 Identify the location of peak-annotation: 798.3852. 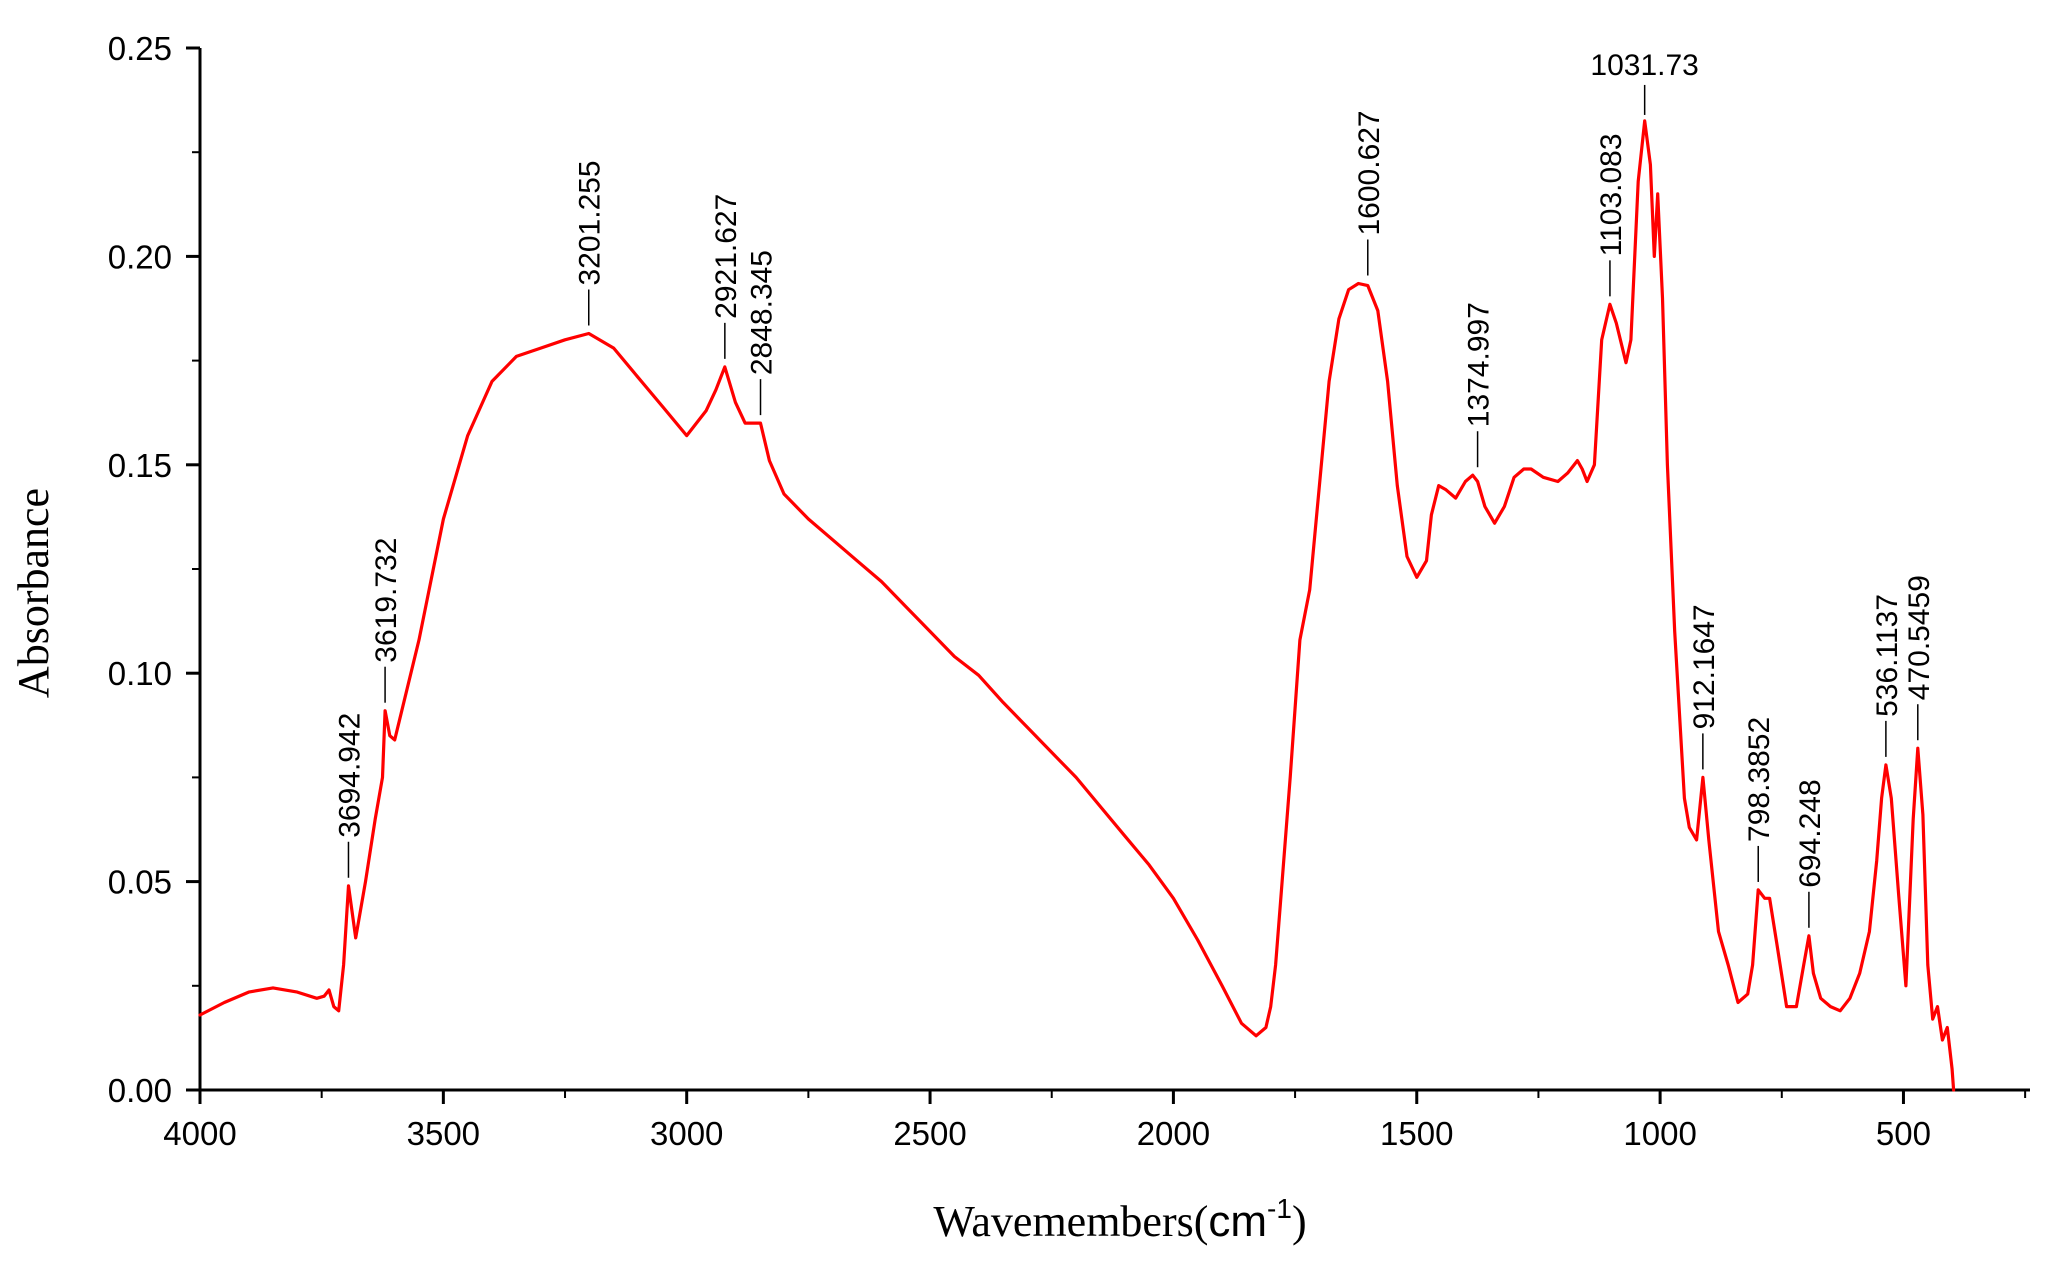
(1759, 799).